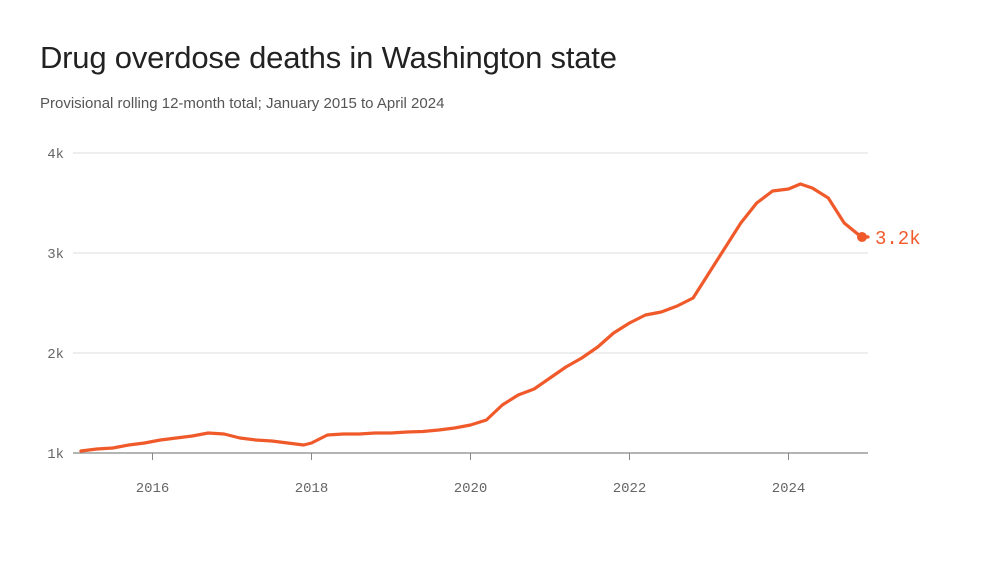 The width and height of the screenshot is (1000, 562). I want to click on chart-title: Drug overdose deaths in Washington state, so click(328, 57).